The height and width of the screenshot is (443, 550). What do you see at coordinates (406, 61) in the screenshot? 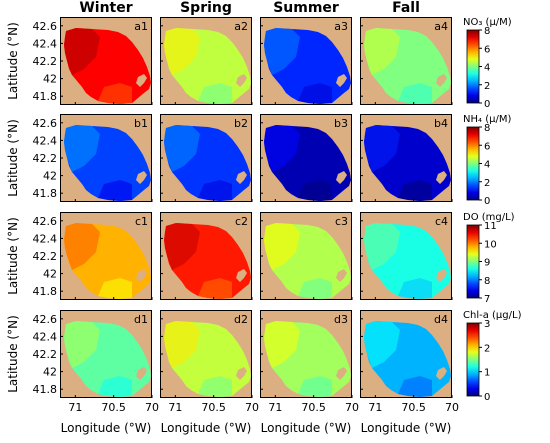
I see `map-panel-a4: a4` at bounding box center [406, 61].